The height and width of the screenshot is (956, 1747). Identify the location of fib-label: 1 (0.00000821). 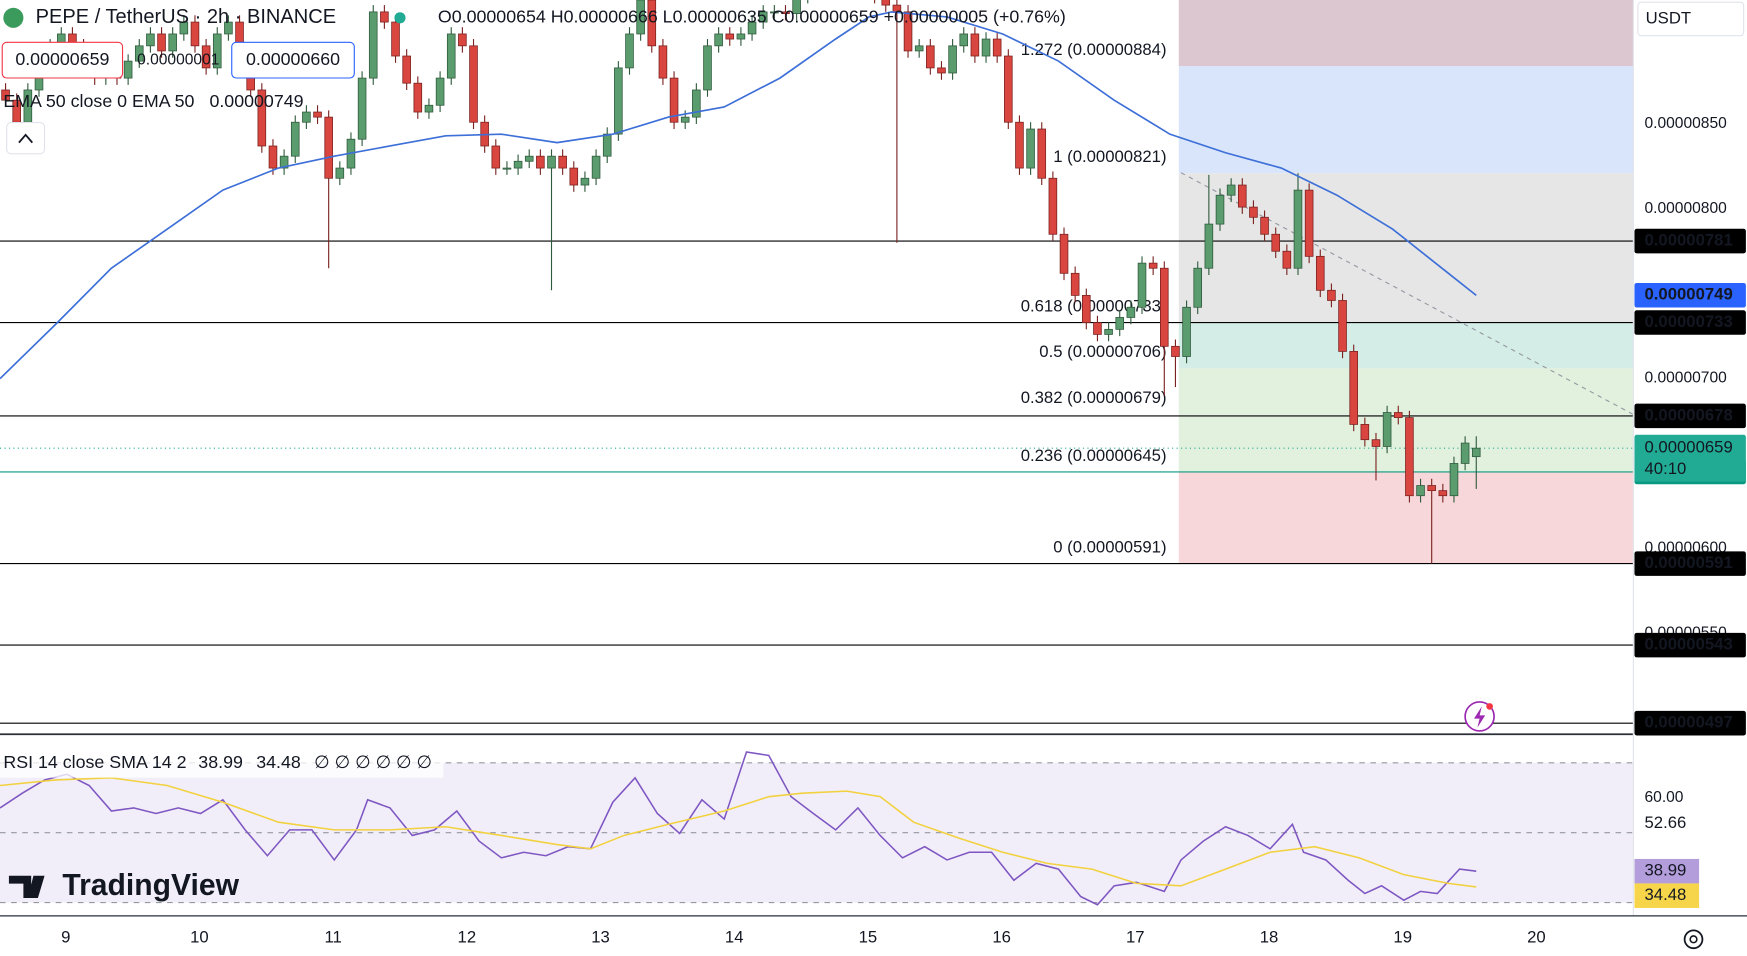
(1109, 156).